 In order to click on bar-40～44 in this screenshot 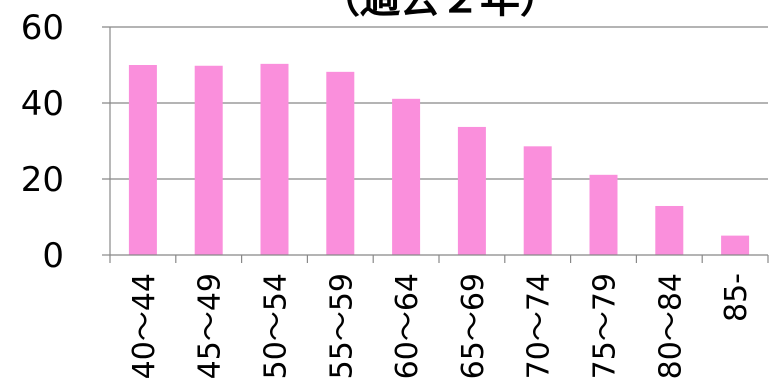, I will do `click(142, 160)`.